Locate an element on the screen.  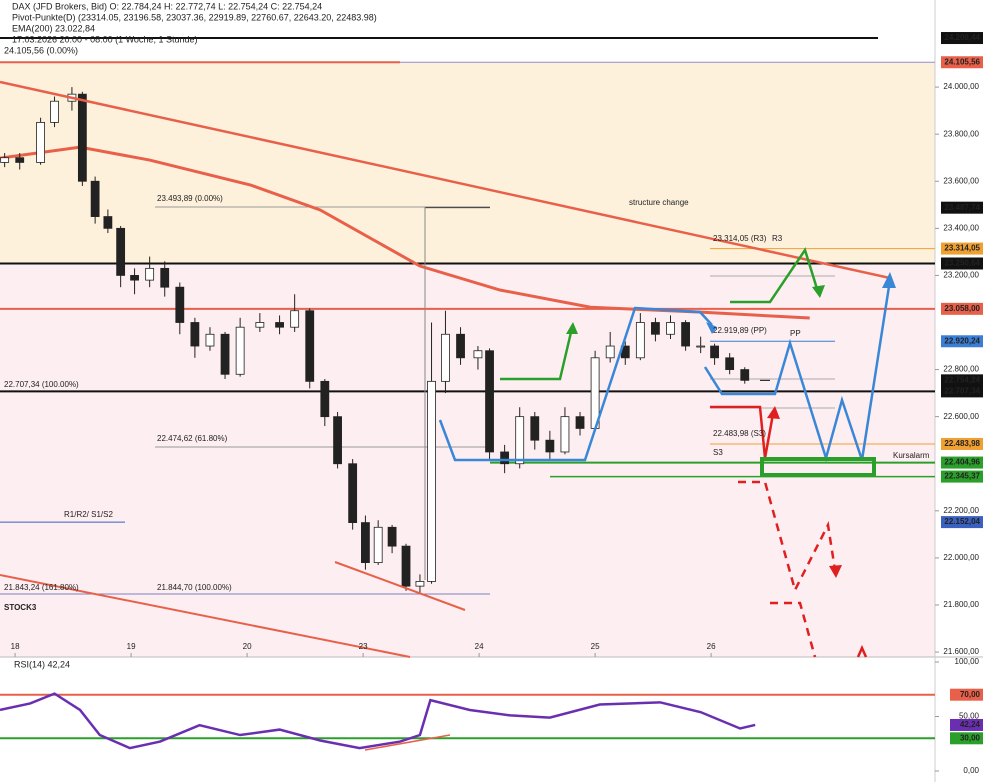
x-tick-label: 24 is located at coordinates (479, 646).